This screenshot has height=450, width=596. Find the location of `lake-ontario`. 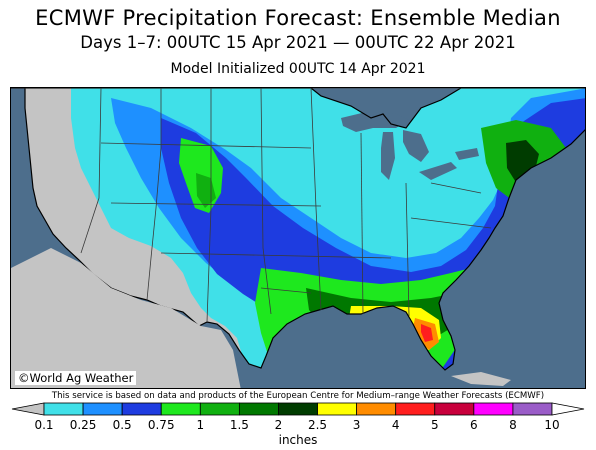

lake-ontario is located at coordinates (467, 154).